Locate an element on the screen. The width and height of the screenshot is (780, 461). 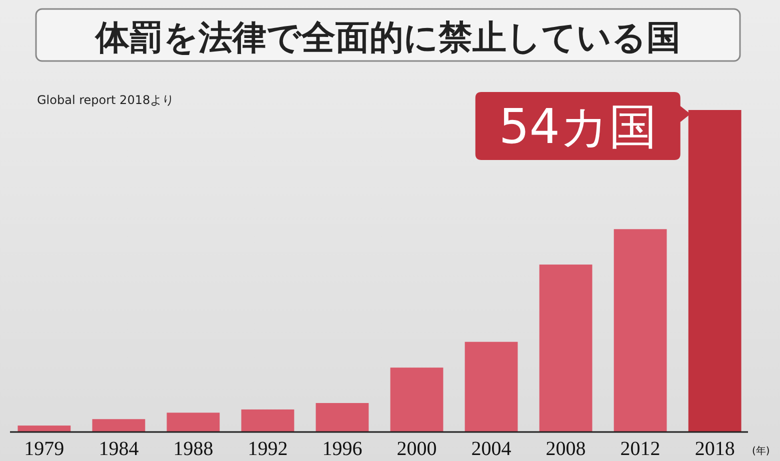
chart-subtitle: Global report 2018より is located at coordinates (105, 100).